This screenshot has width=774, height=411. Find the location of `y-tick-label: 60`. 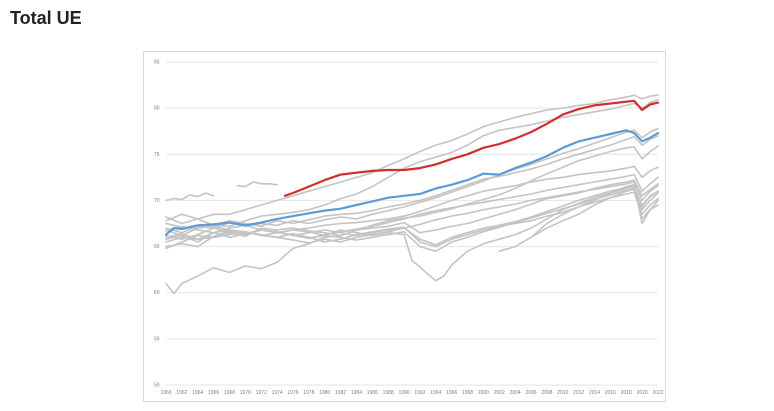

y-tick-label: 60 is located at coordinates (157, 293).